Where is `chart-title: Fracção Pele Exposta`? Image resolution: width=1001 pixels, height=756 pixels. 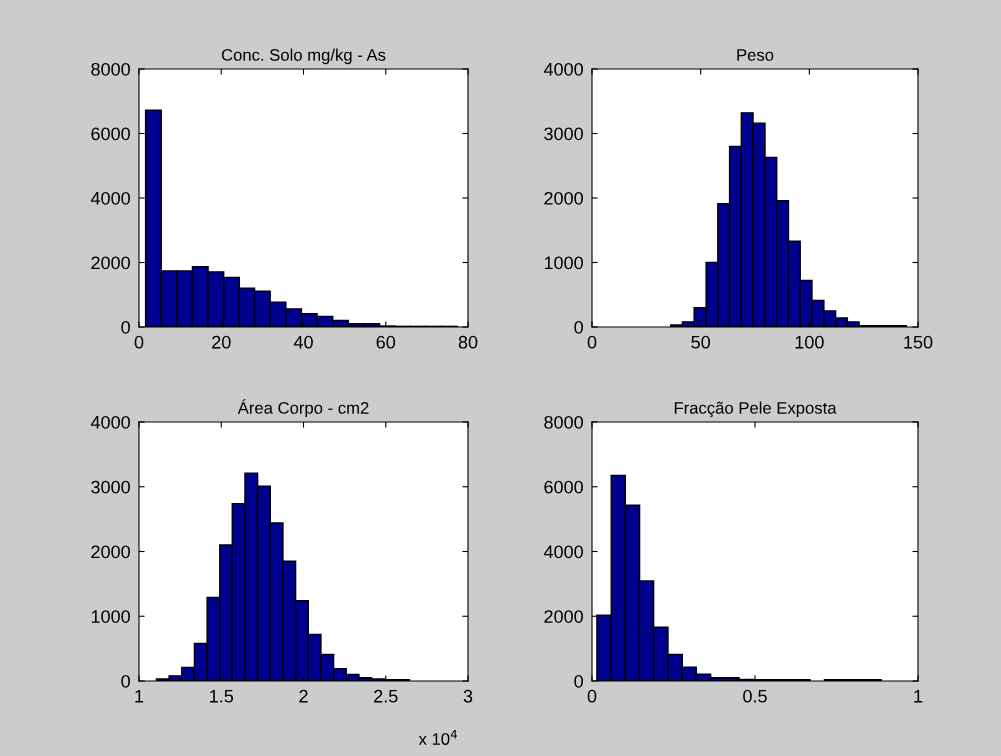
chart-title: Fracção Pele Exposta is located at coordinates (755, 409).